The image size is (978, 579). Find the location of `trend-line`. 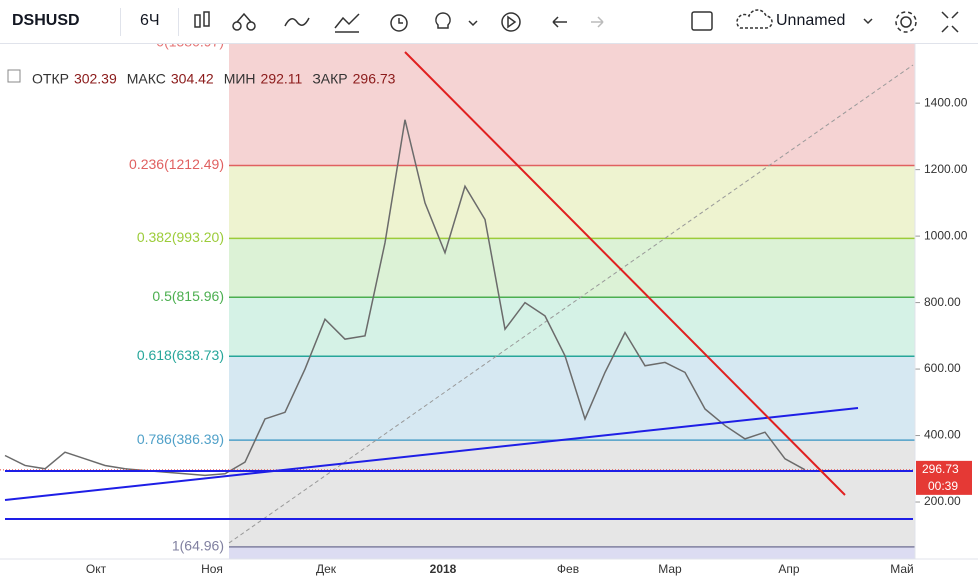

trend-line is located at coordinates (431, 454).